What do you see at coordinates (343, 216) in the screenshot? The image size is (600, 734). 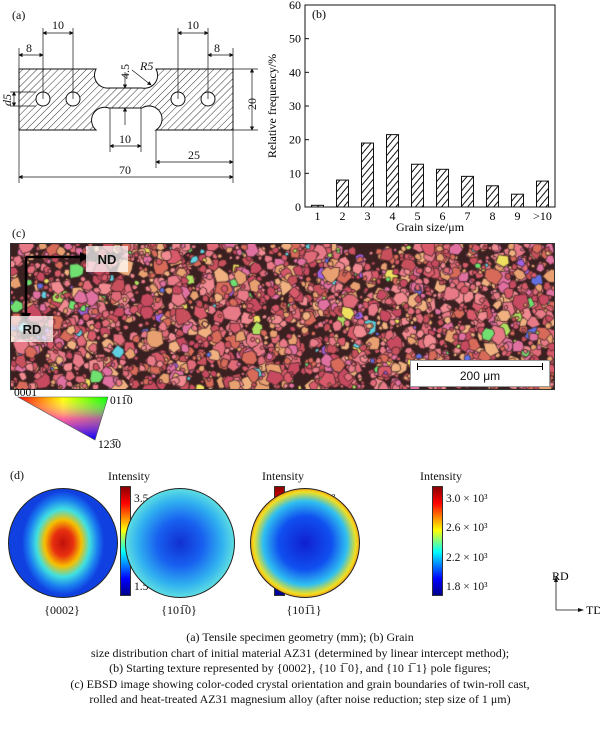 I see `x-tick-label: 2` at bounding box center [343, 216].